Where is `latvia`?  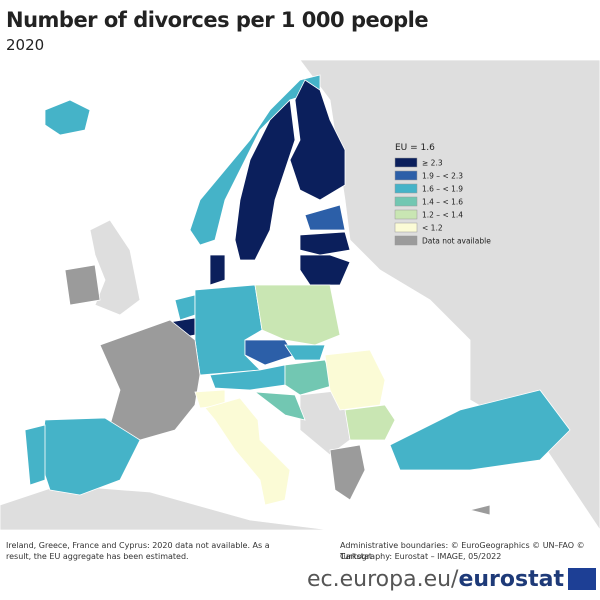
latvia is located at coordinates (325, 243).